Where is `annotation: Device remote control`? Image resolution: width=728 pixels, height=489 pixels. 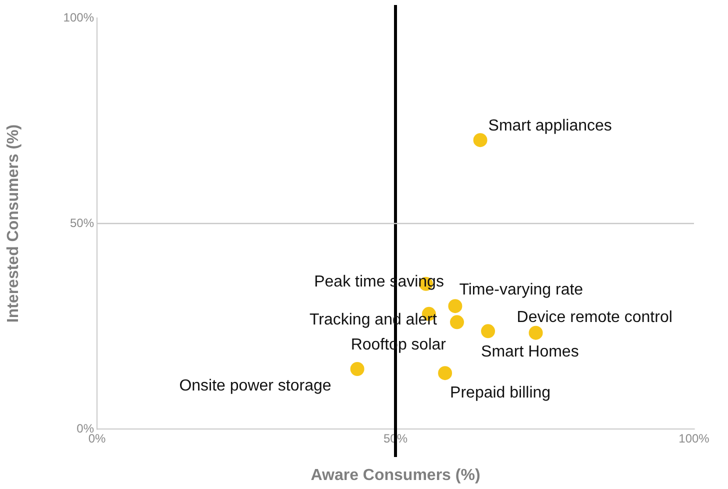 annotation: Device remote control is located at coordinates (594, 317).